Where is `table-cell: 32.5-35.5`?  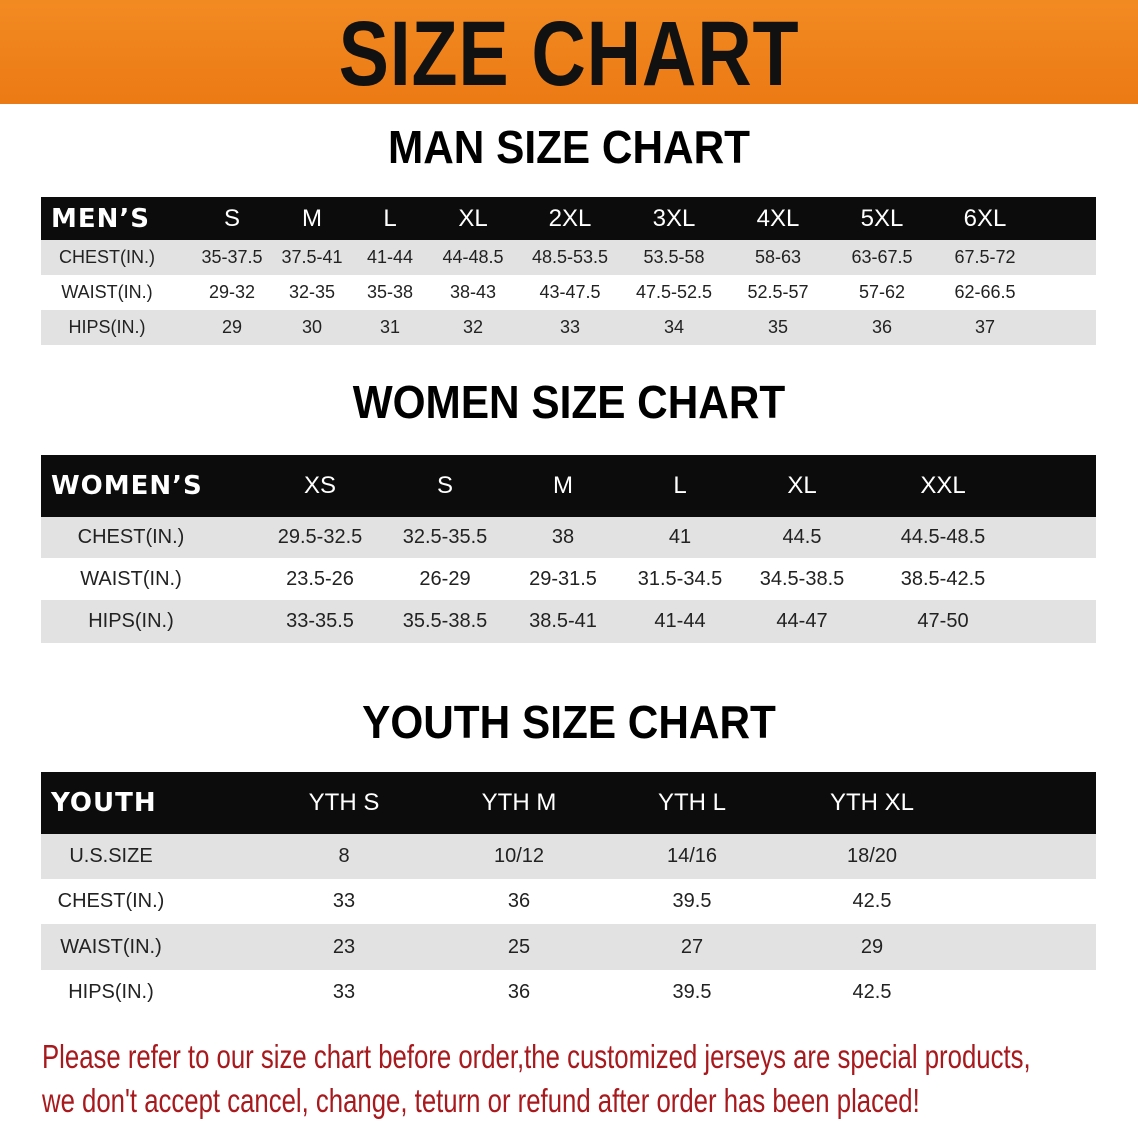 table-cell: 32.5-35.5 is located at coordinates (445, 537).